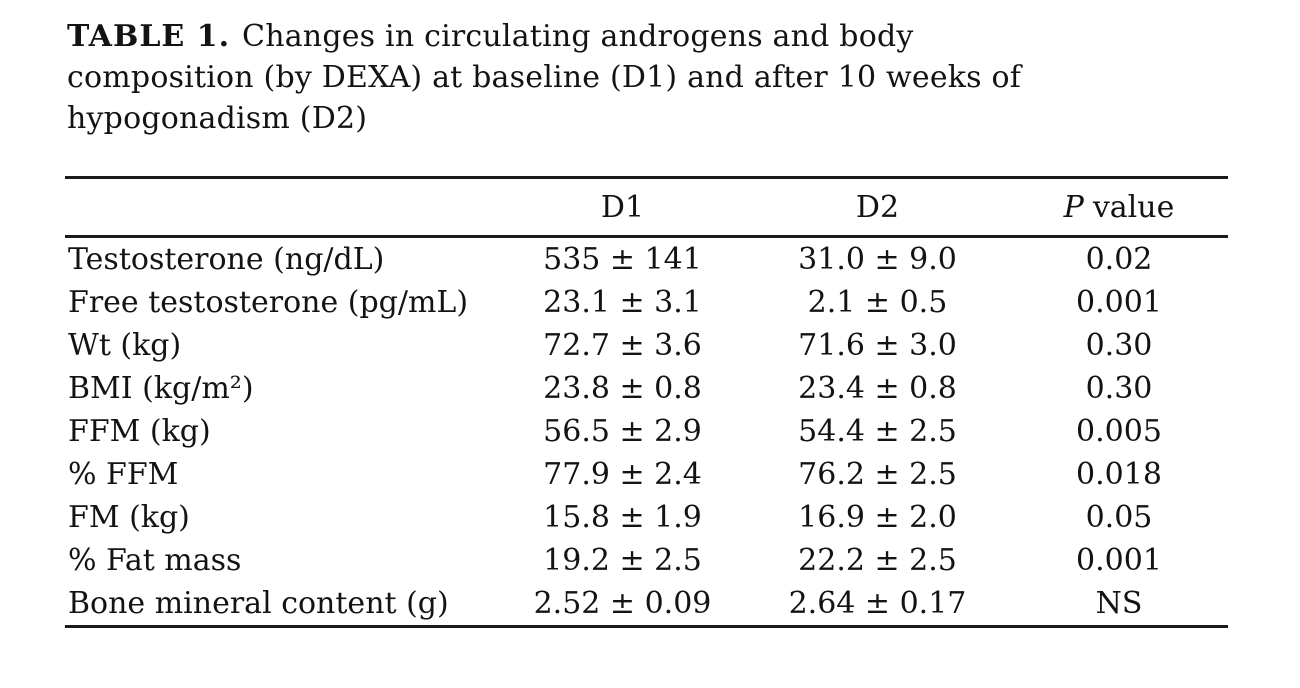 The width and height of the screenshot is (1300, 688). Describe the element at coordinates (622, 517) in the screenshot. I see `d1-value: 15.8 ± 1.9` at that location.